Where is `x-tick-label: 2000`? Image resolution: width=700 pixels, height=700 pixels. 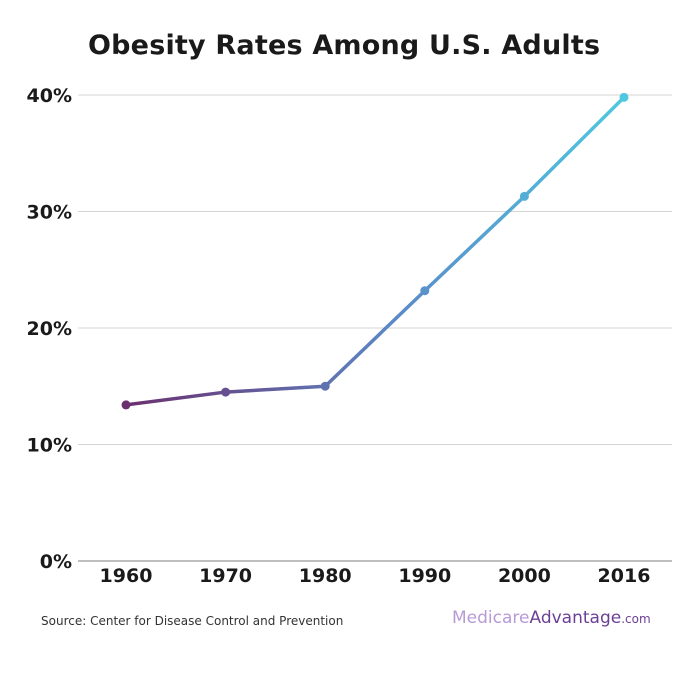 x-tick-label: 2000 is located at coordinates (524, 576).